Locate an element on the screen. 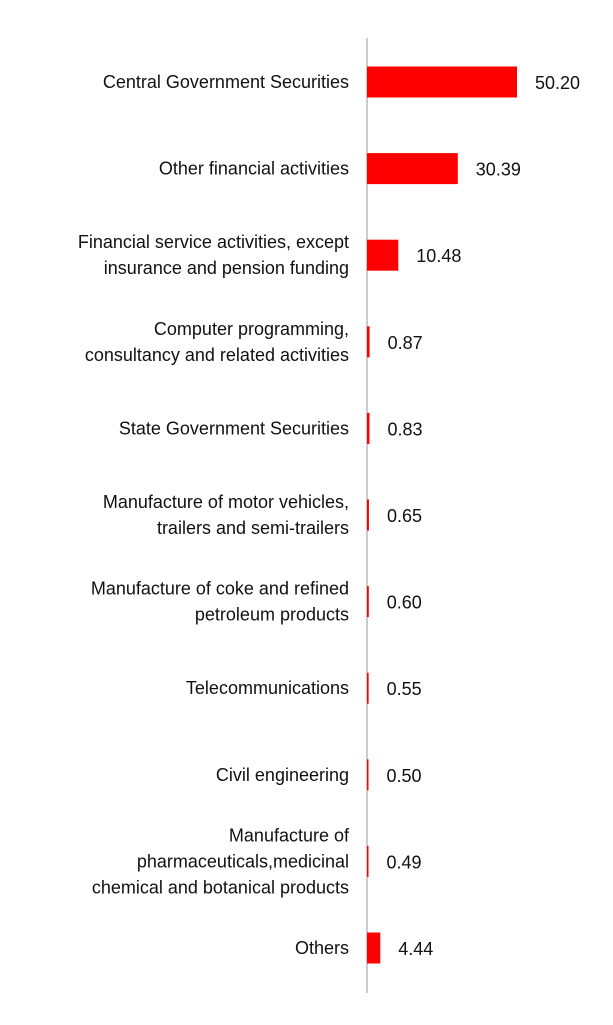  bar-row: State Government Securities 0.83 is located at coordinates (271, 428).